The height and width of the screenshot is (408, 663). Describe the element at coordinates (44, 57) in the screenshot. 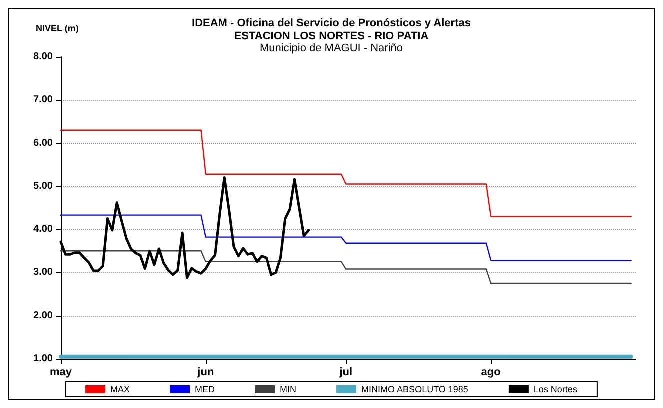

I see `y-tick-label: 8.00` at that location.